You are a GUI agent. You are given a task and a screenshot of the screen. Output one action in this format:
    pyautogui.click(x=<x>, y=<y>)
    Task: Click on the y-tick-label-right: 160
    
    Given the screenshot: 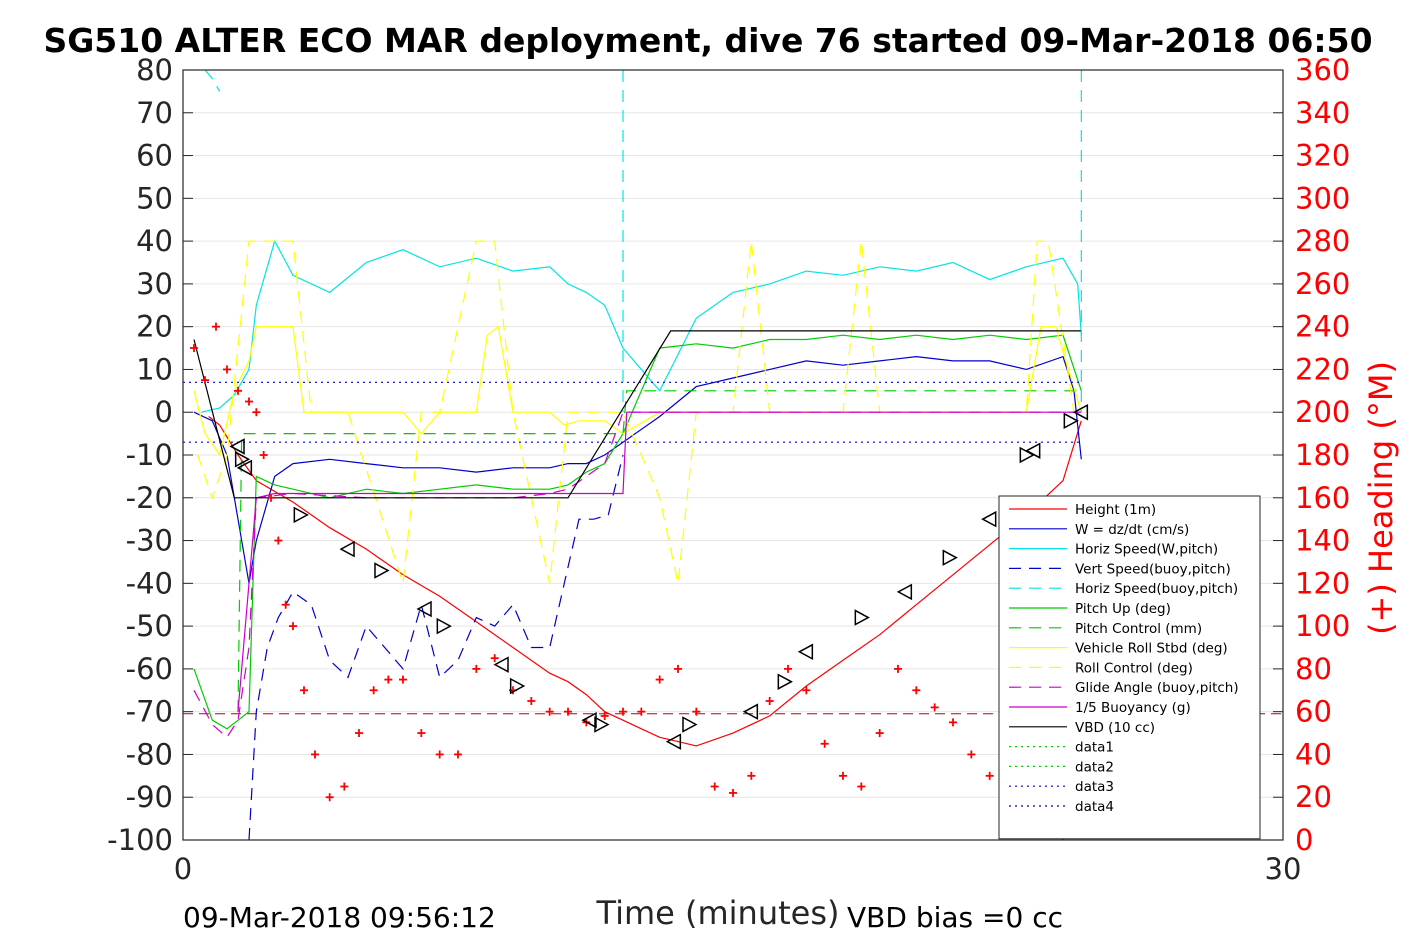 What is the action you would take?
    pyautogui.click(x=1322, y=498)
    